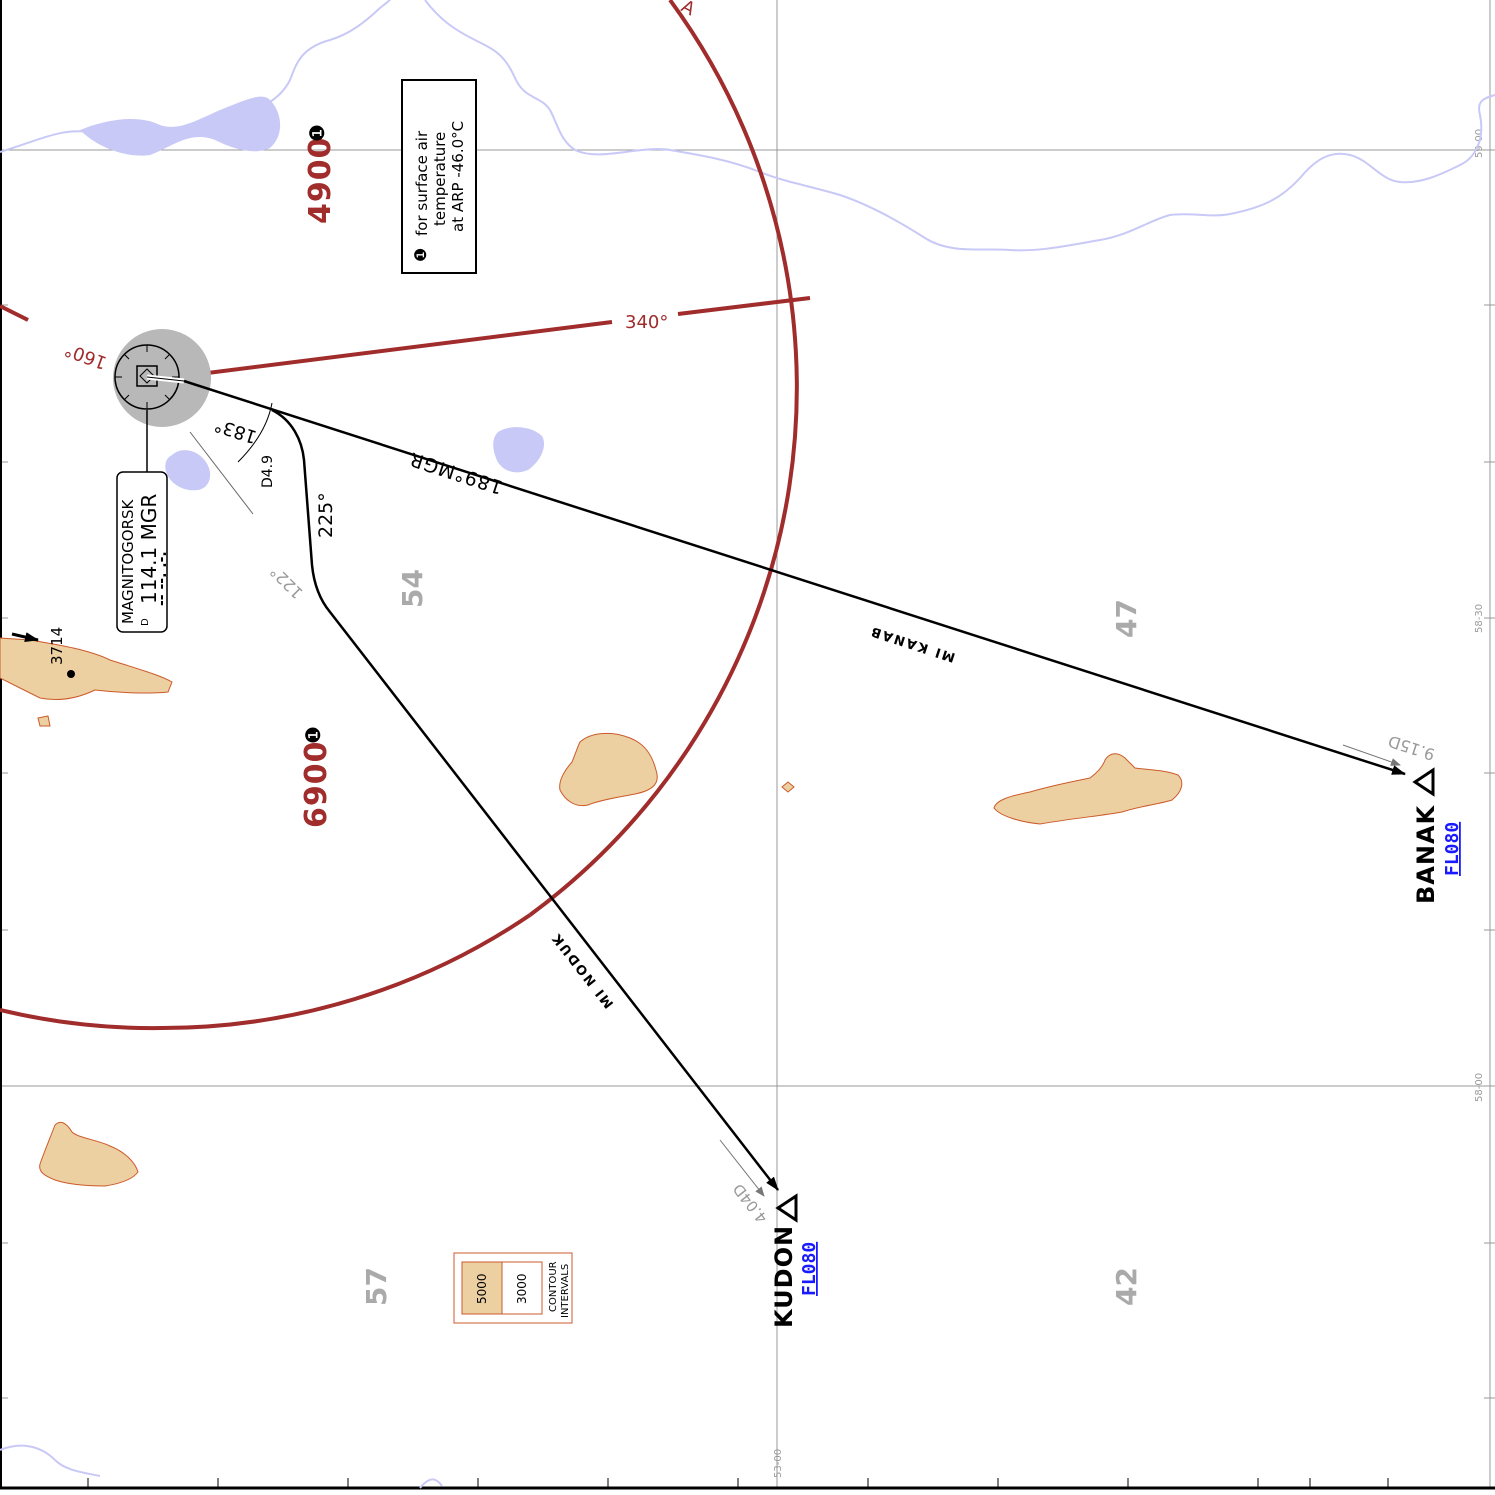  I want to click on navaid-morse: -- --. .-., so click(162, 578).